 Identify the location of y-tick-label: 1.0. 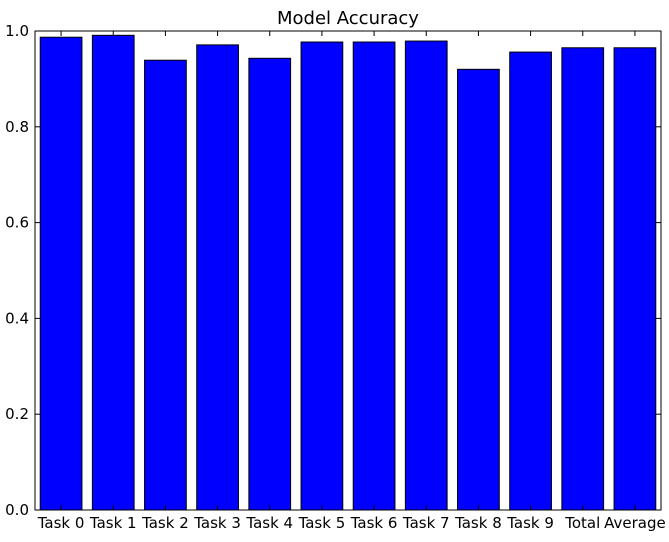
(17, 31).